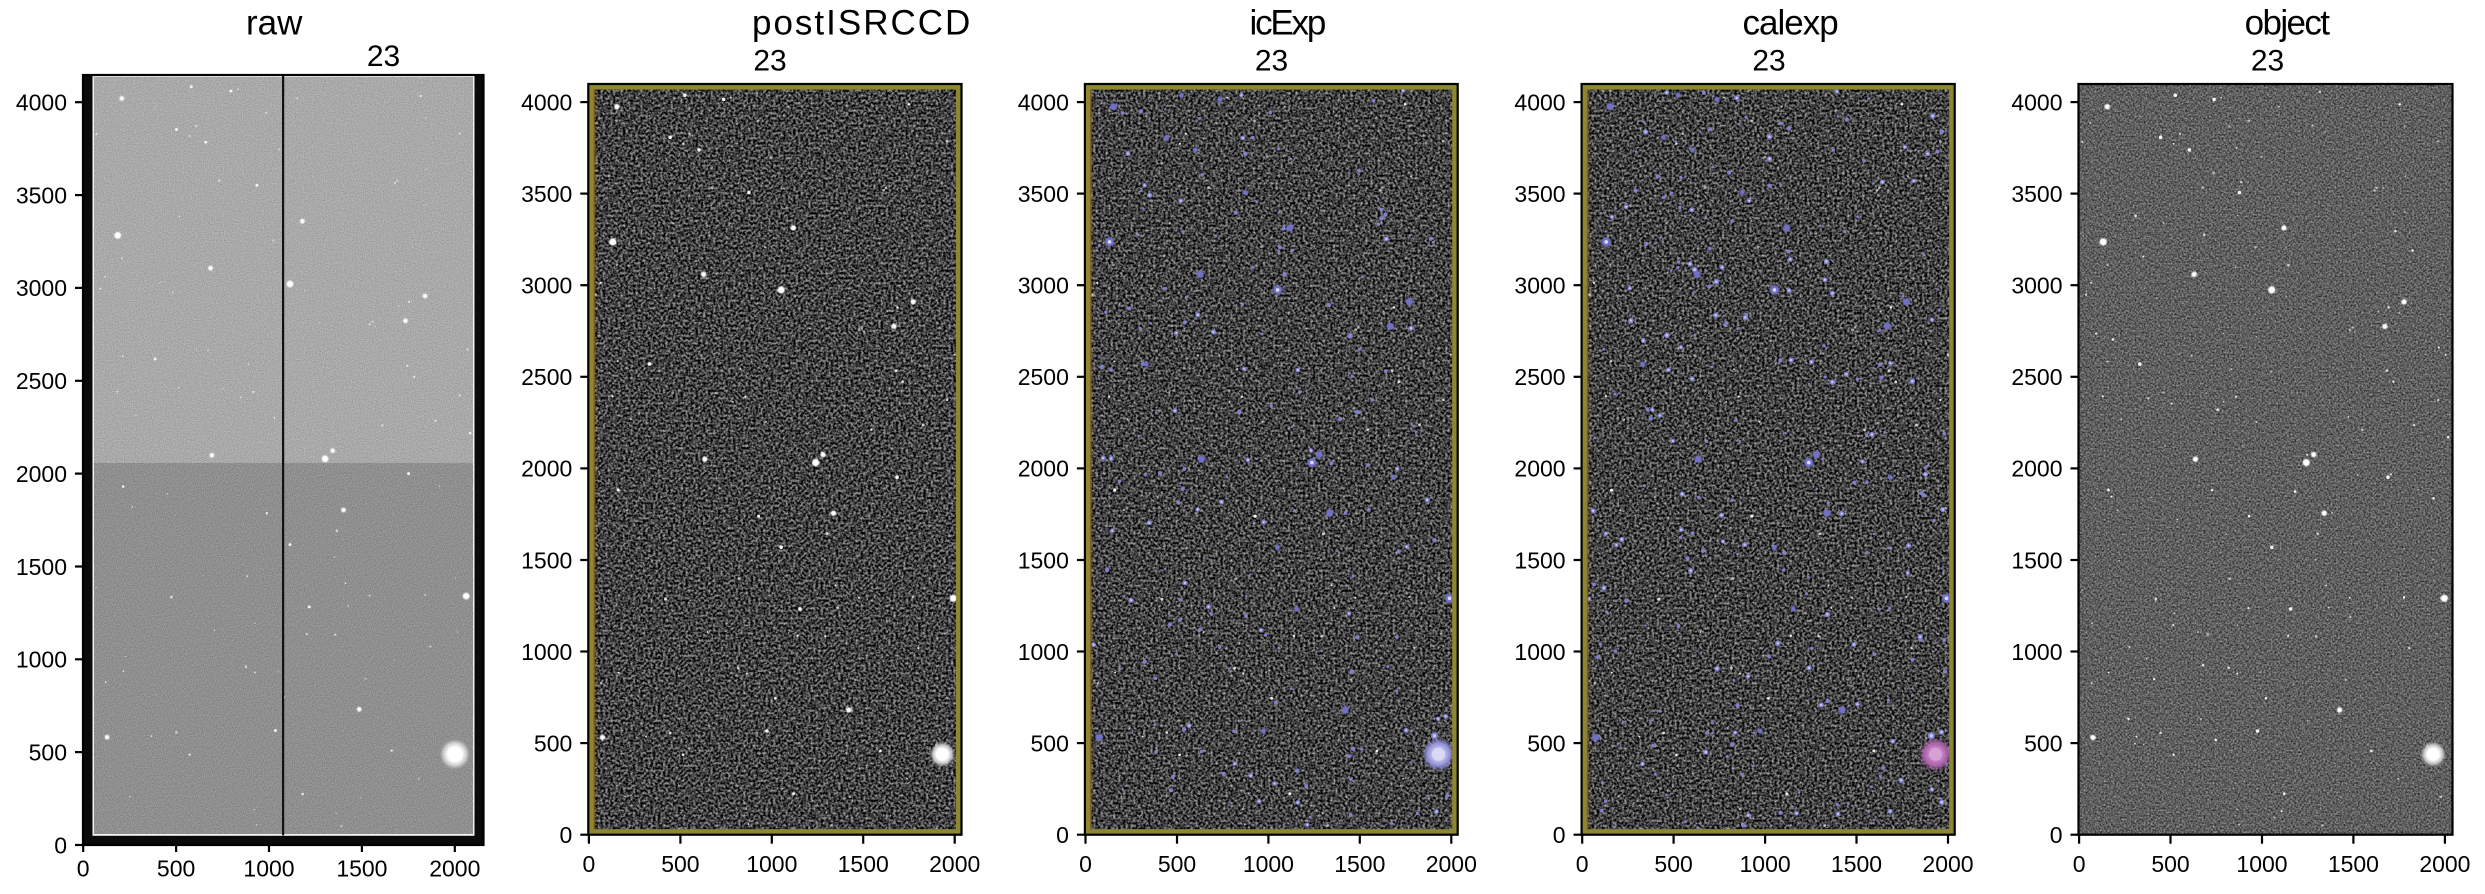 This screenshot has height=894, width=2485. Describe the element at coordinates (1287, 22) in the screenshot. I see `svg-text: icExp` at that location.